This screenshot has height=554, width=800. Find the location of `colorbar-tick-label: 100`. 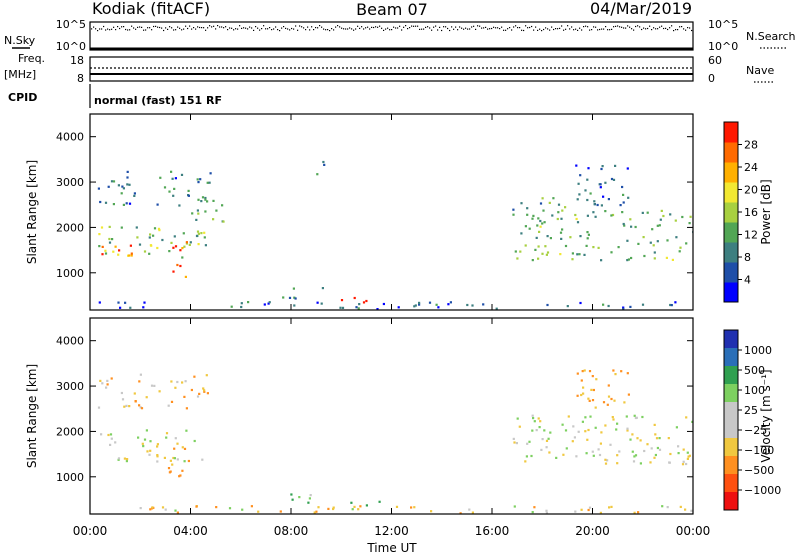

colorbar-tick-label: 100 is located at coordinates (754, 390).